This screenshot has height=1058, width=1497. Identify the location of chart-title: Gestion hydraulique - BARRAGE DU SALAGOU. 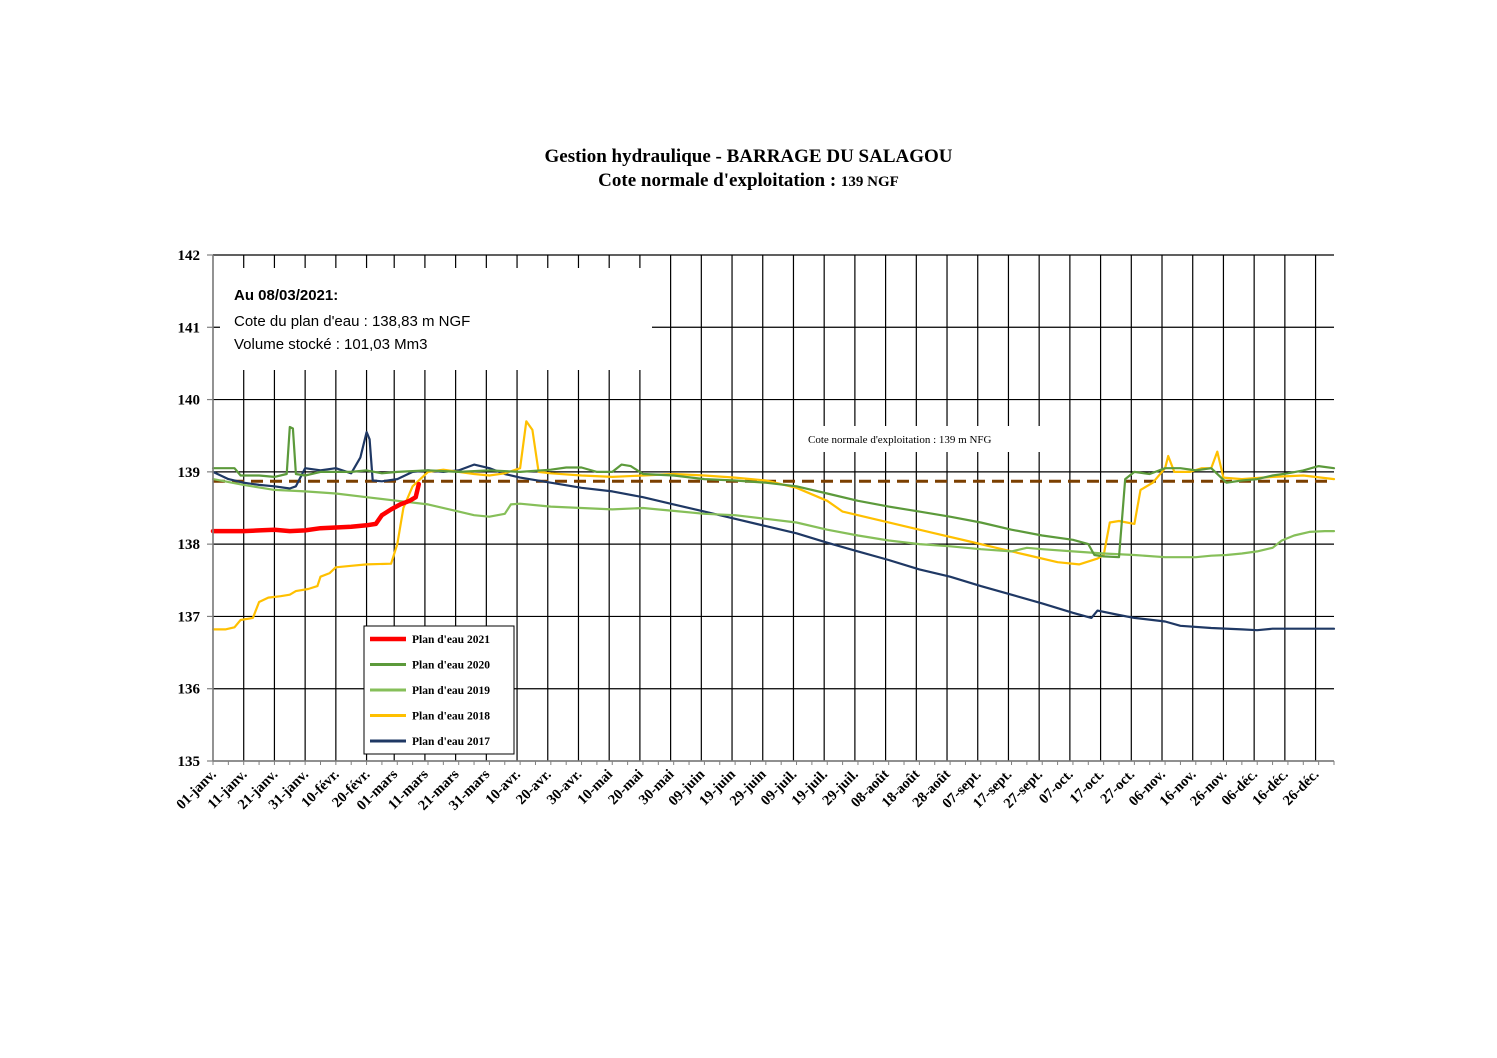
(748, 156).